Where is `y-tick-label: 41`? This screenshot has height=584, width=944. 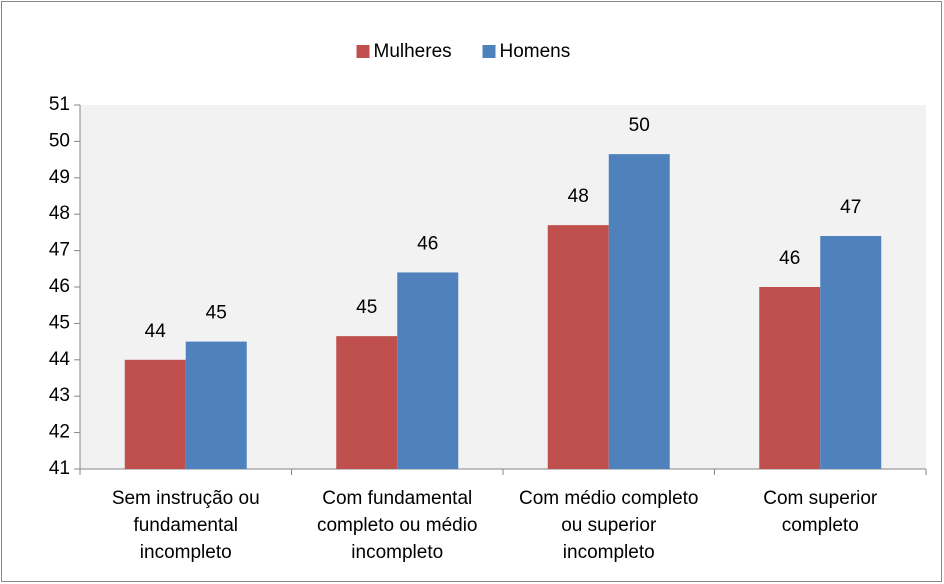
y-tick-label: 41 is located at coordinates (59, 468).